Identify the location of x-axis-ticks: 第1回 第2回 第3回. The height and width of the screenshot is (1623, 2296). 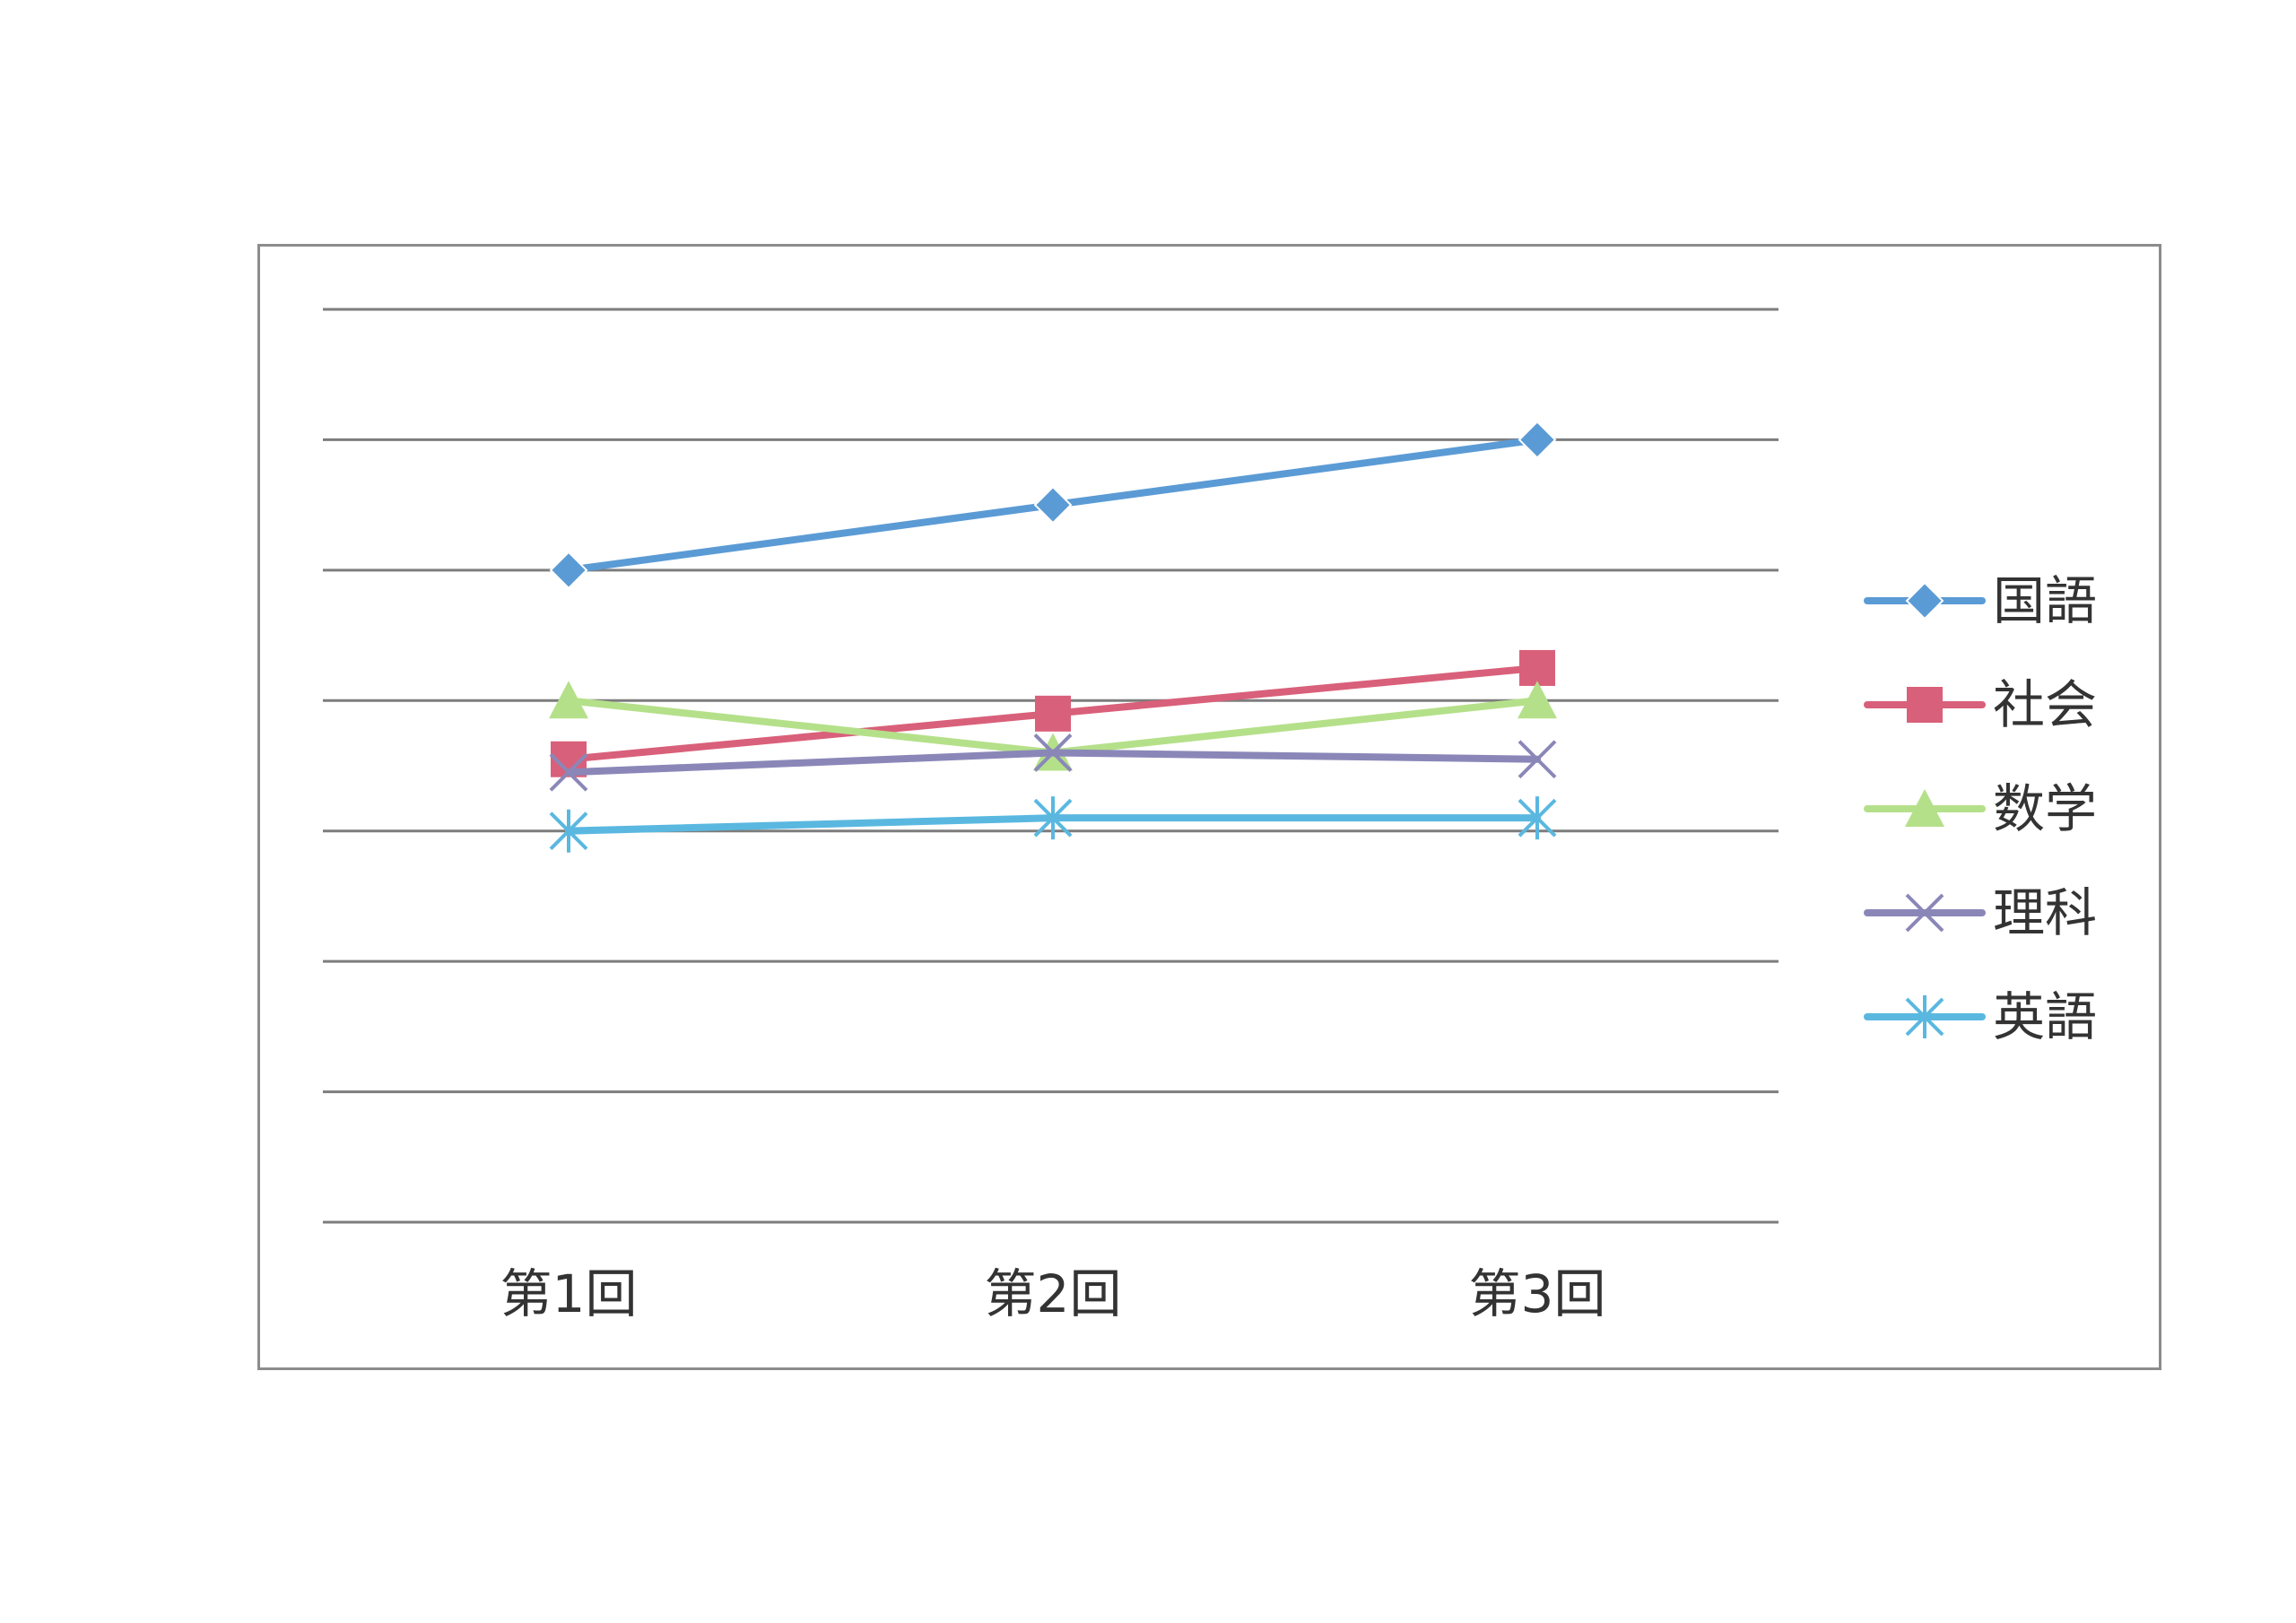
(1053, 1293).